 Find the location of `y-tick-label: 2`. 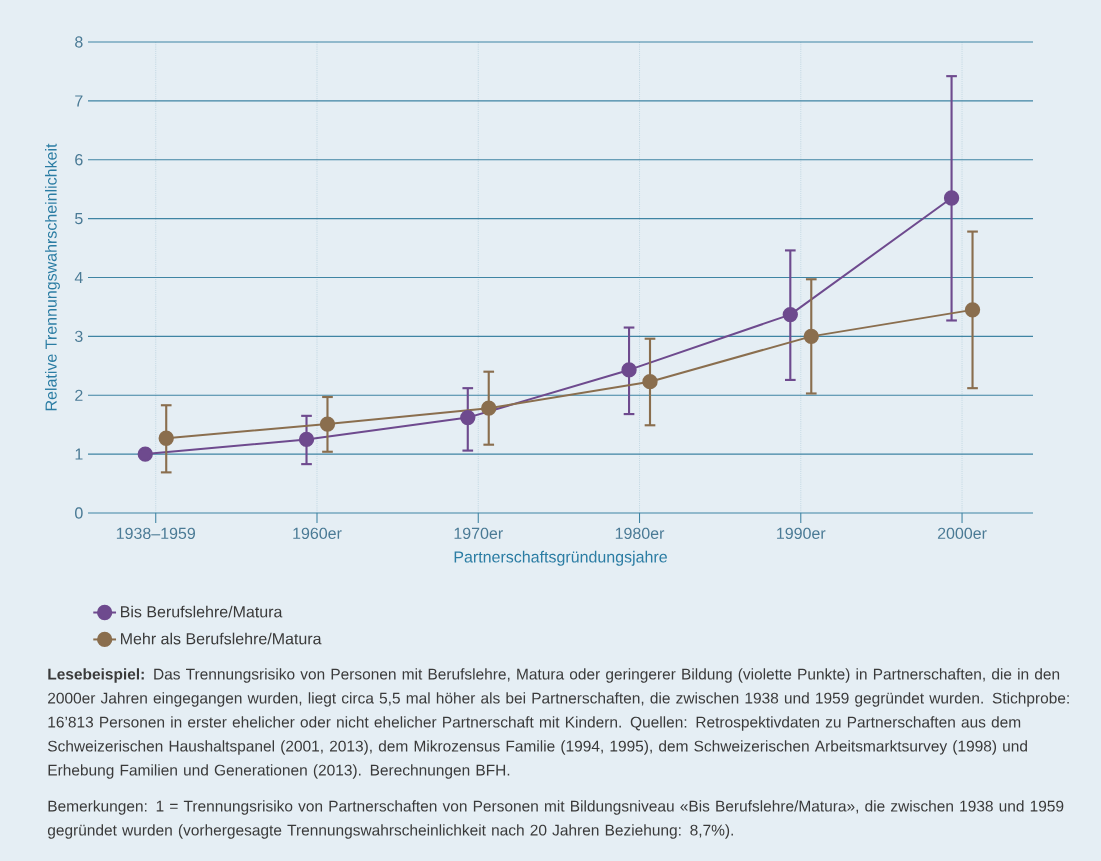

y-tick-label: 2 is located at coordinates (79, 395).